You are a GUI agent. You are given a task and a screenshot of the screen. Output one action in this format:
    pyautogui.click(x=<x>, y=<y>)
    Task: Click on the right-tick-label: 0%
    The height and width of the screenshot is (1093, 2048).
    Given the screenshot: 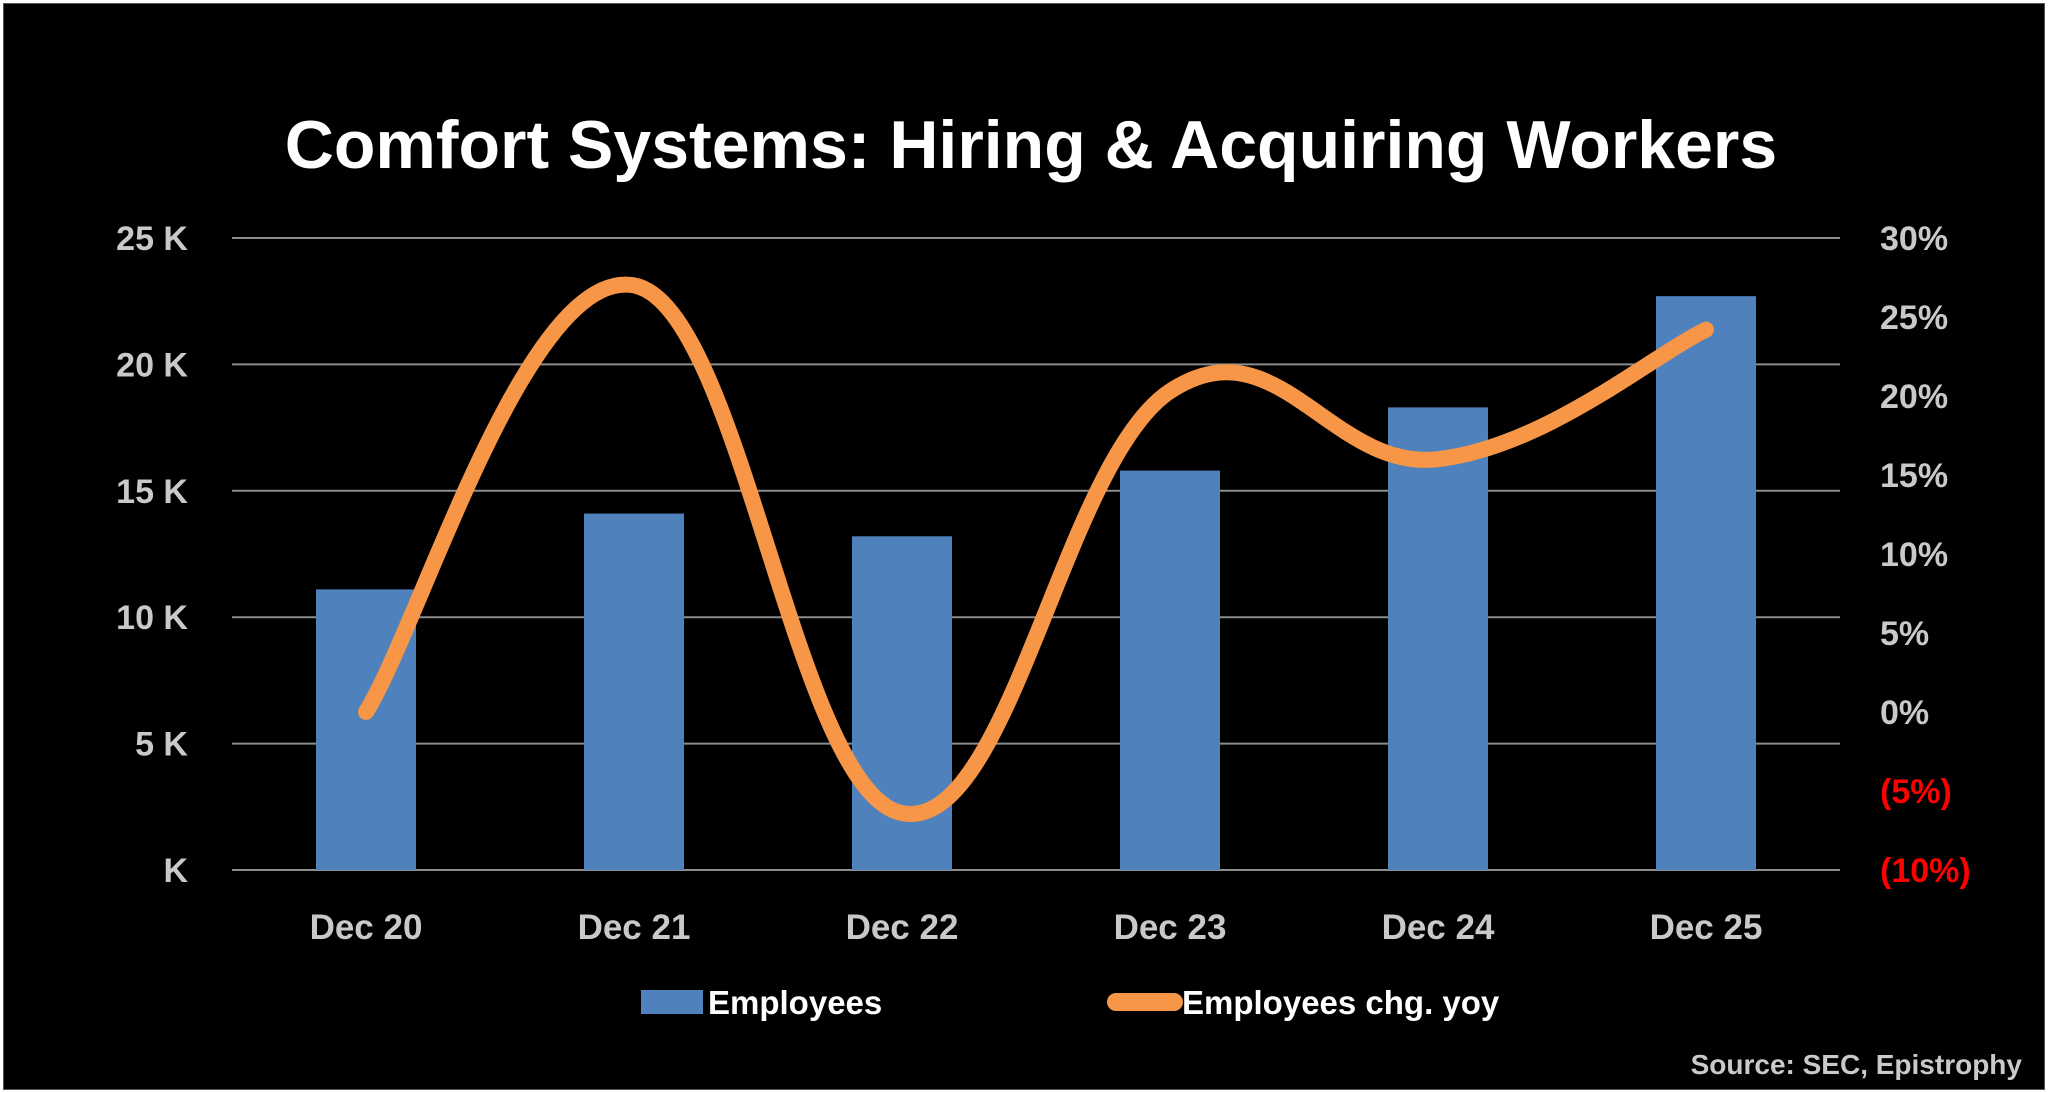 What is the action you would take?
    pyautogui.click(x=1904, y=713)
    